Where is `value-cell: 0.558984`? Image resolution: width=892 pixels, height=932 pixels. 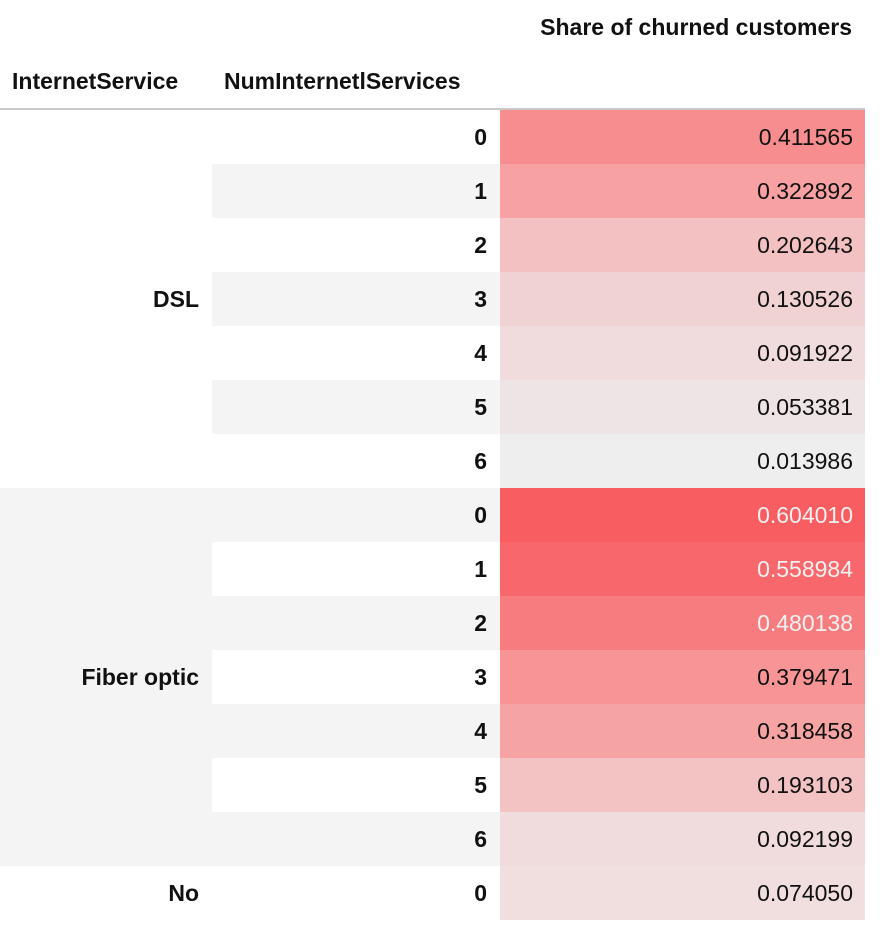
value-cell: 0.558984 is located at coordinates (682, 569).